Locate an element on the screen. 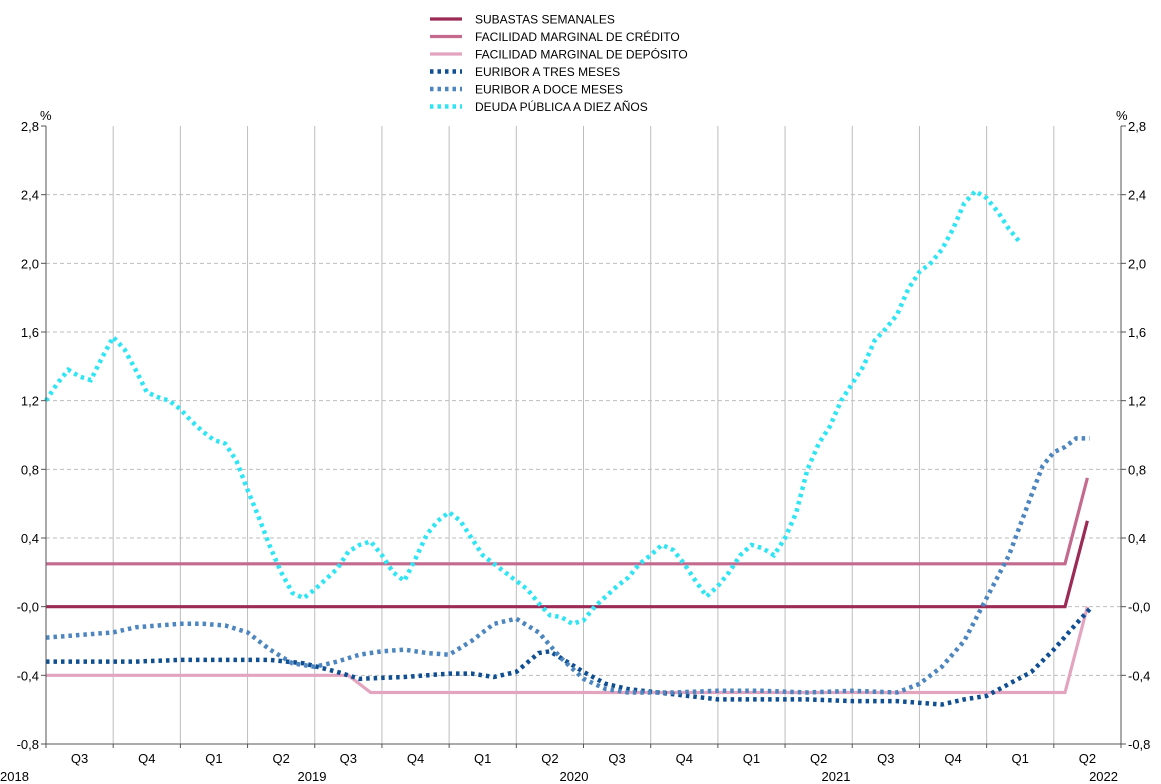 The height and width of the screenshot is (784, 1161). y-axis-unit-right: % is located at coordinates (1122, 115).